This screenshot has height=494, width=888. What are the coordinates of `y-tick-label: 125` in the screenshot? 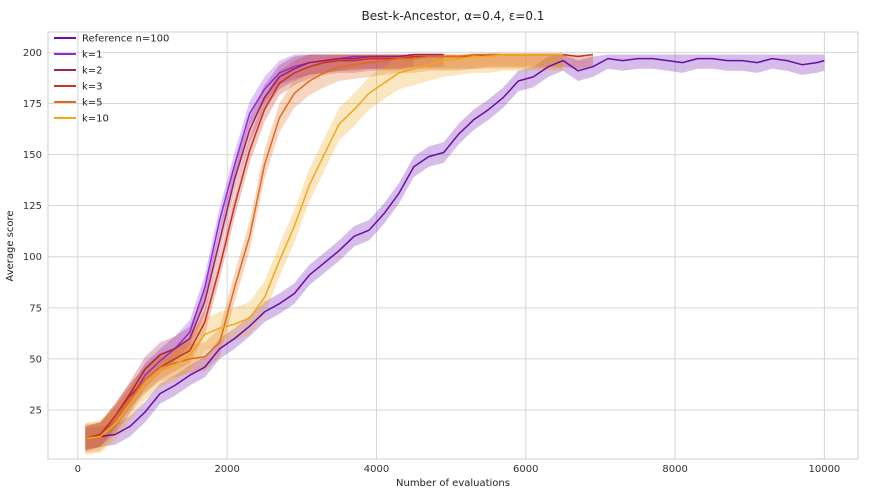 It's located at (32, 206).